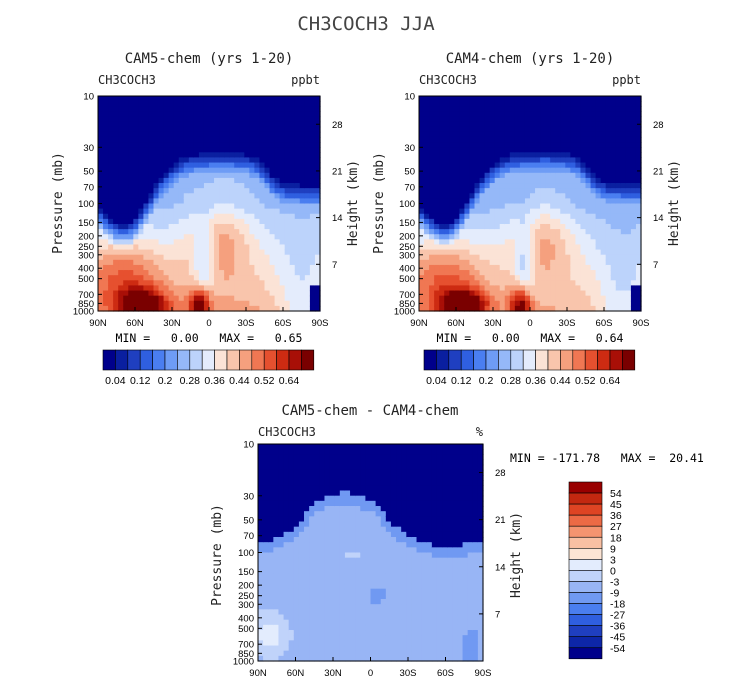 Image resolution: width=733 pixels, height=684 pixels. I want to click on colorbar-box, so click(567, 360).